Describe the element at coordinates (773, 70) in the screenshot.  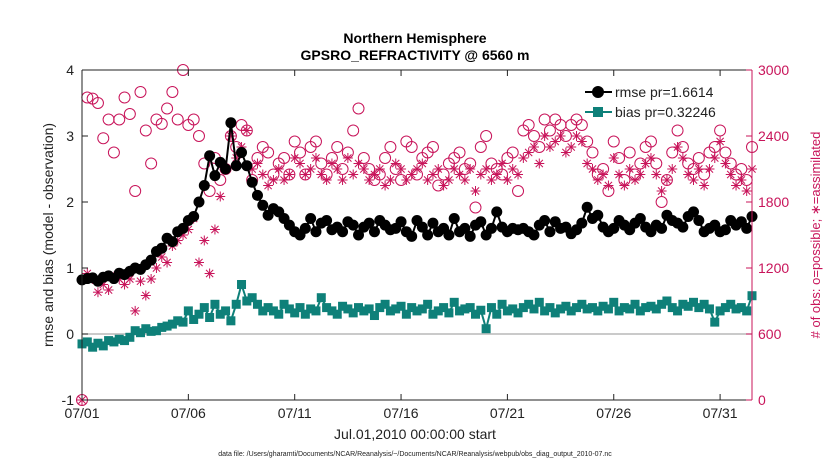
I see `y-tick-label-right: 3000` at that location.